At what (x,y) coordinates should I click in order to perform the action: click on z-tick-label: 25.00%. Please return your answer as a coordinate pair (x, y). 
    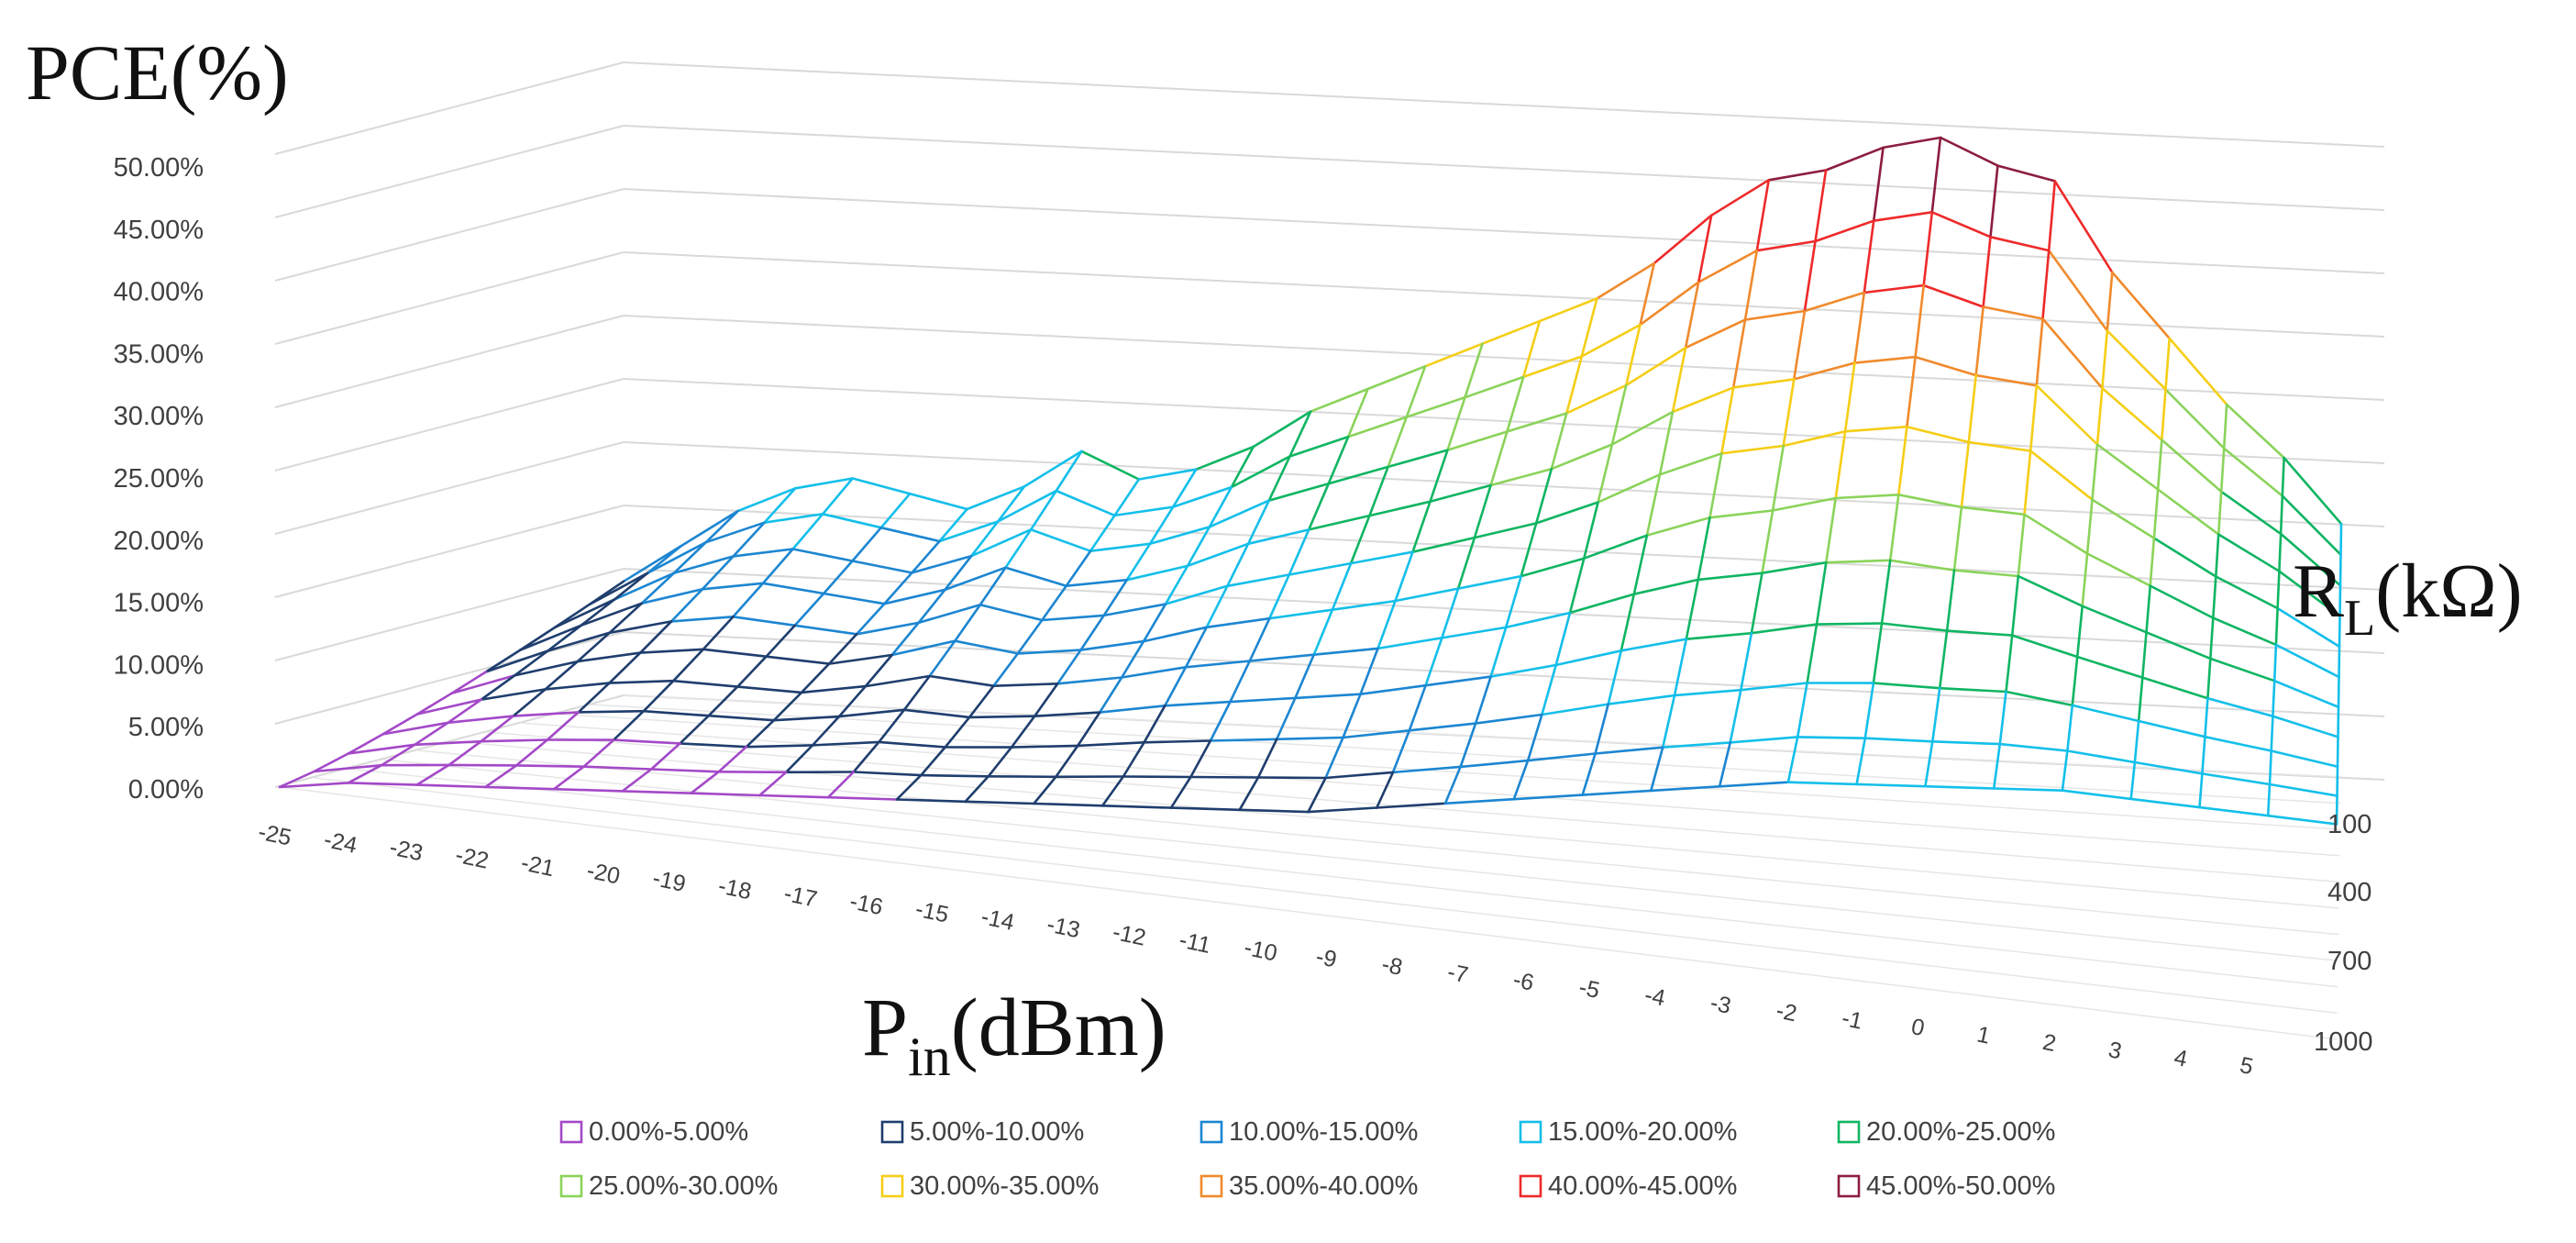
    Looking at the image, I should click on (159, 479).